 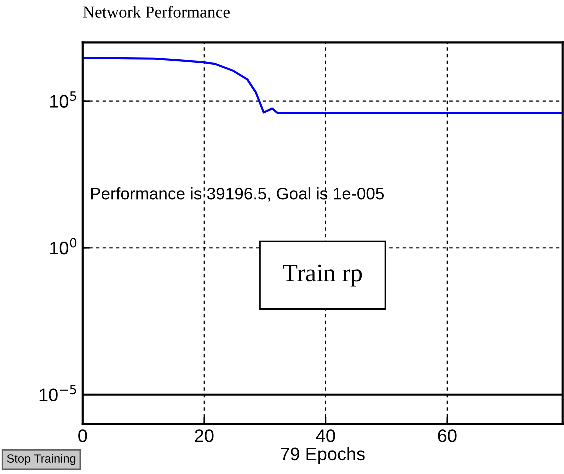 I want to click on y-tick-label: 10$^{−5}$, so click(x=58, y=393).